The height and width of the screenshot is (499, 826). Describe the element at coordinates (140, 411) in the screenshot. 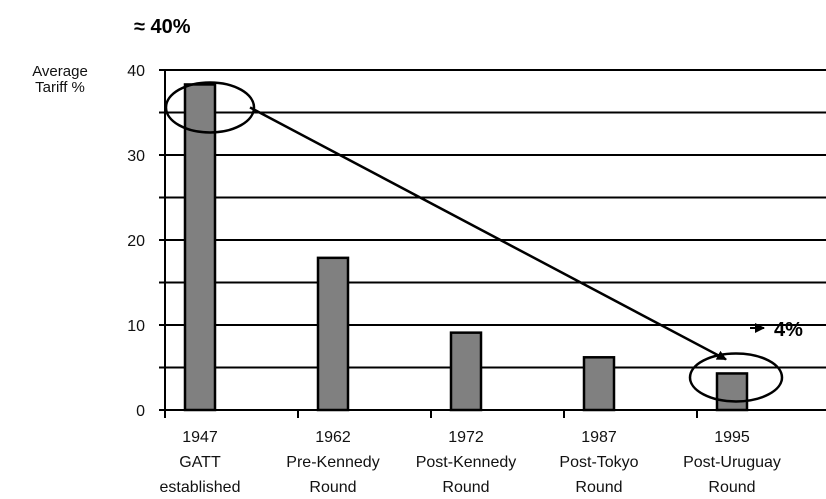

I see `y-tick-label: 0` at that location.